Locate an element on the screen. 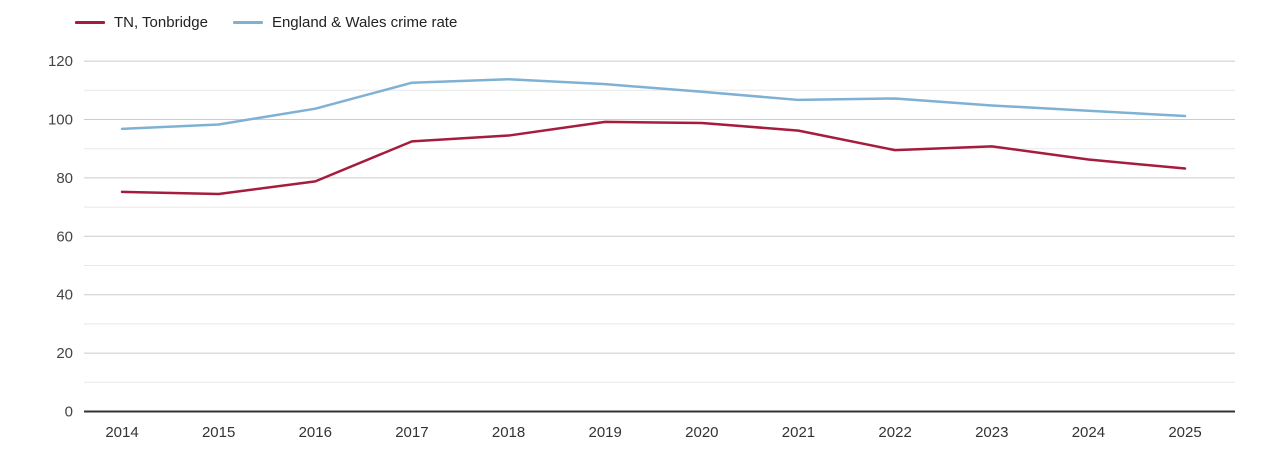 The width and height of the screenshot is (1270, 450). x-axis-tick-label: 2021 is located at coordinates (798, 432).